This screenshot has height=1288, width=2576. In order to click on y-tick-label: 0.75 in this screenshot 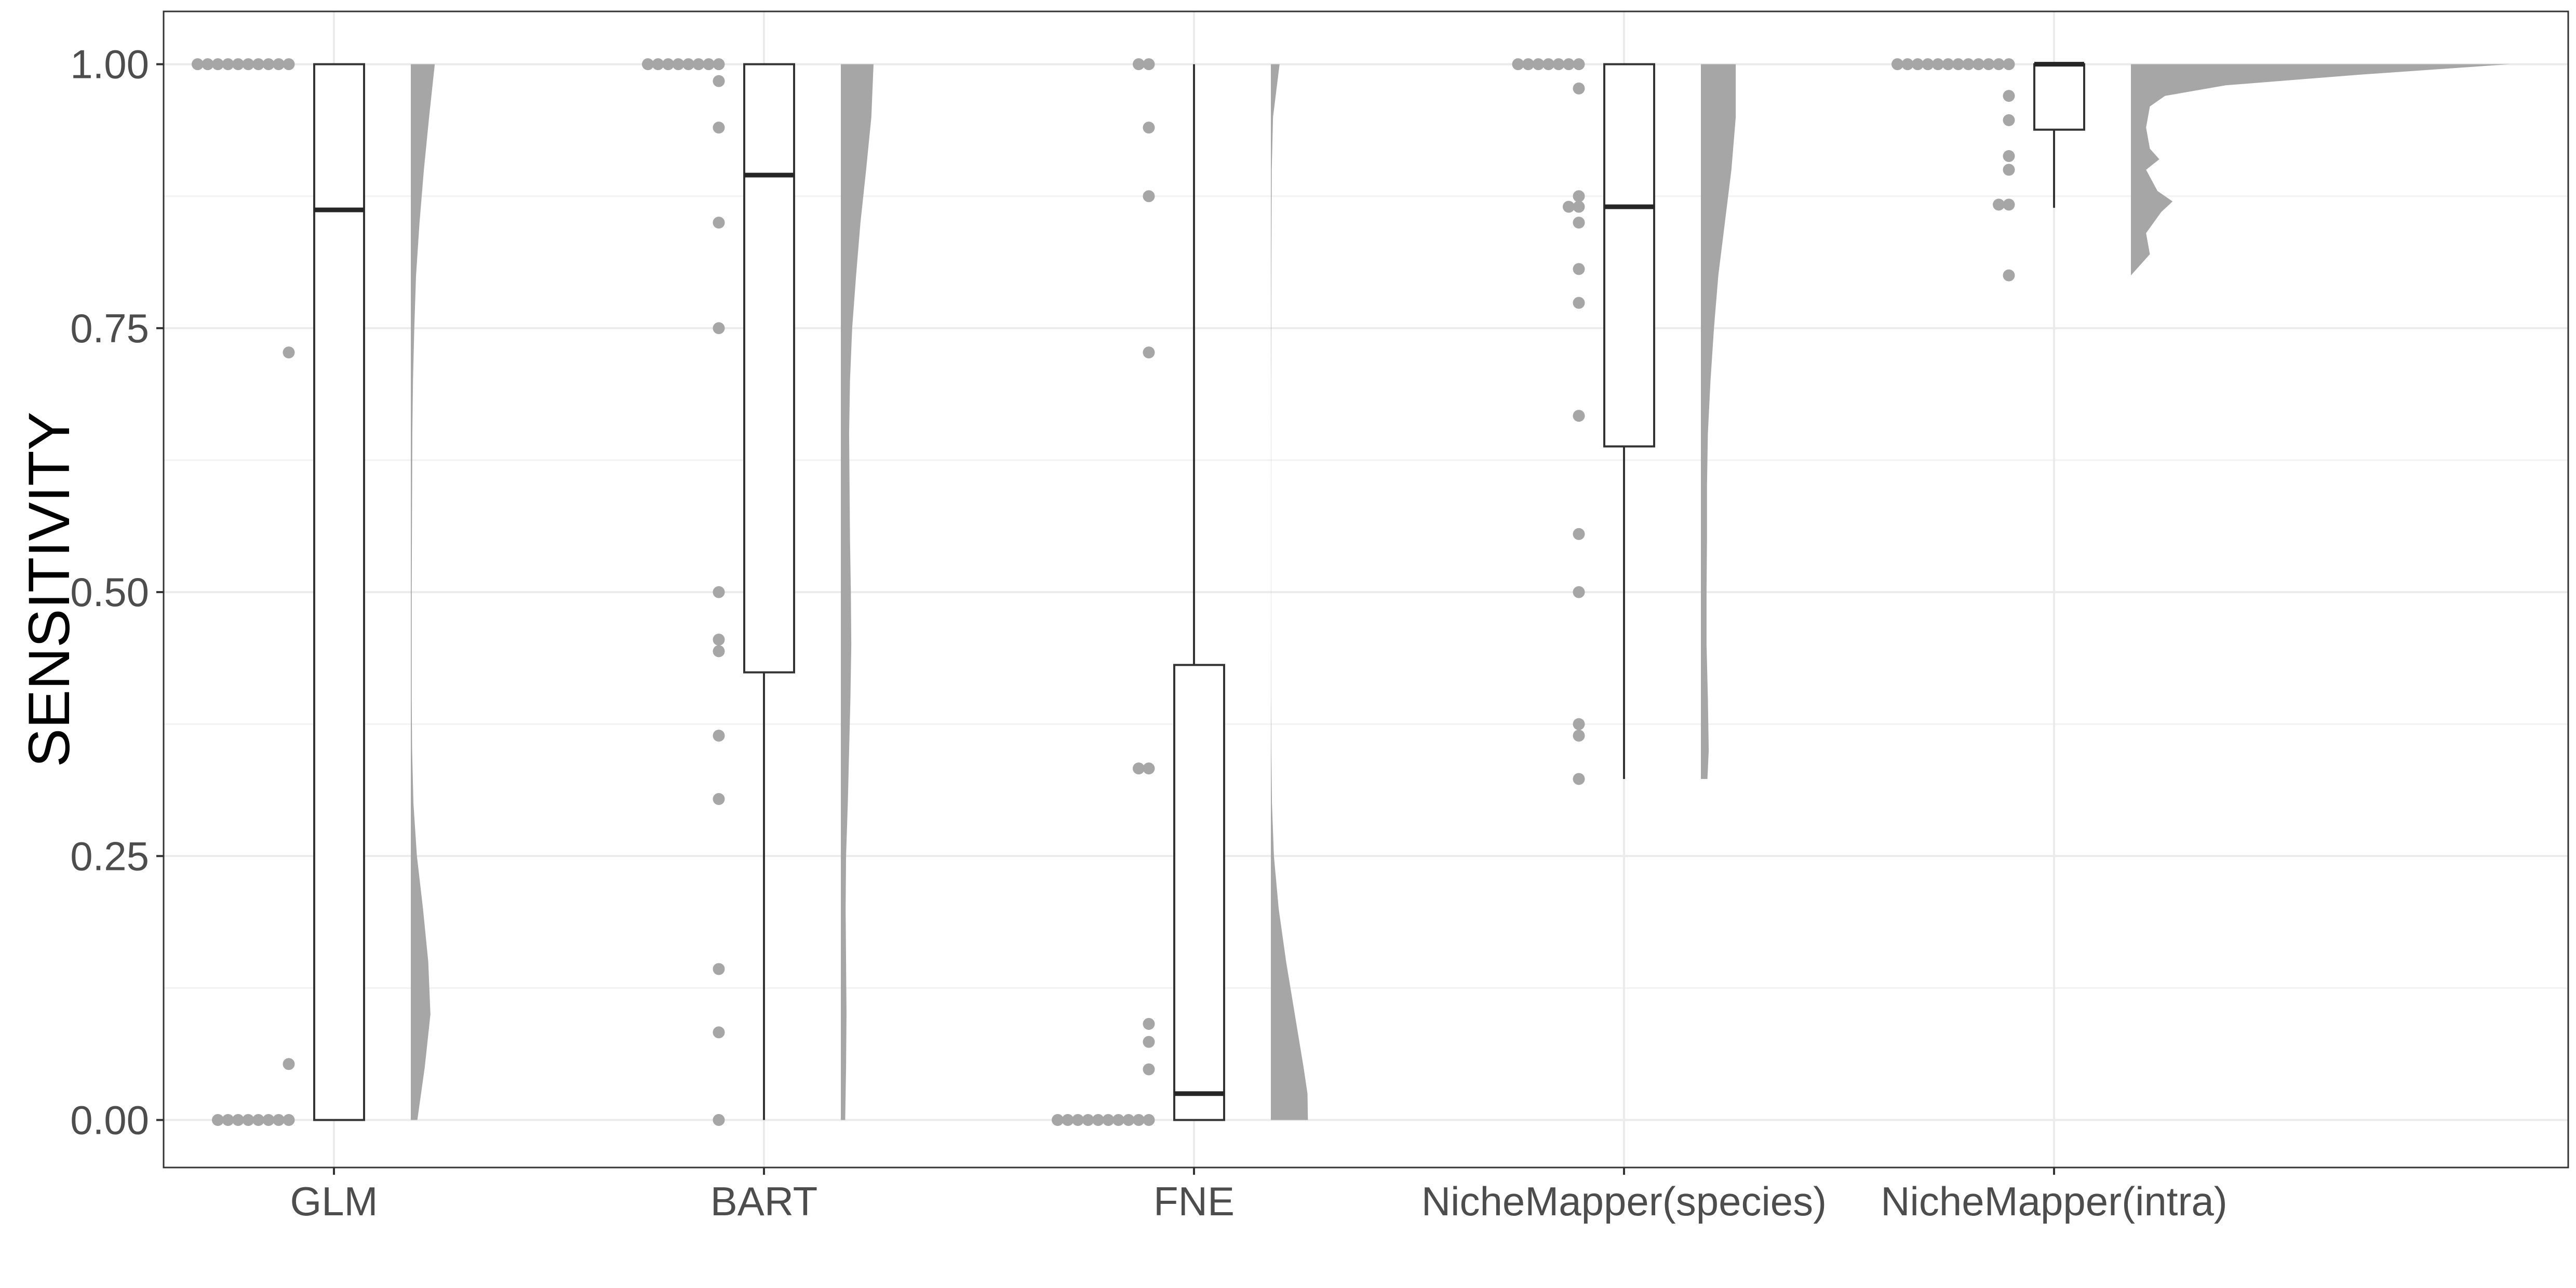, I will do `click(110, 328)`.